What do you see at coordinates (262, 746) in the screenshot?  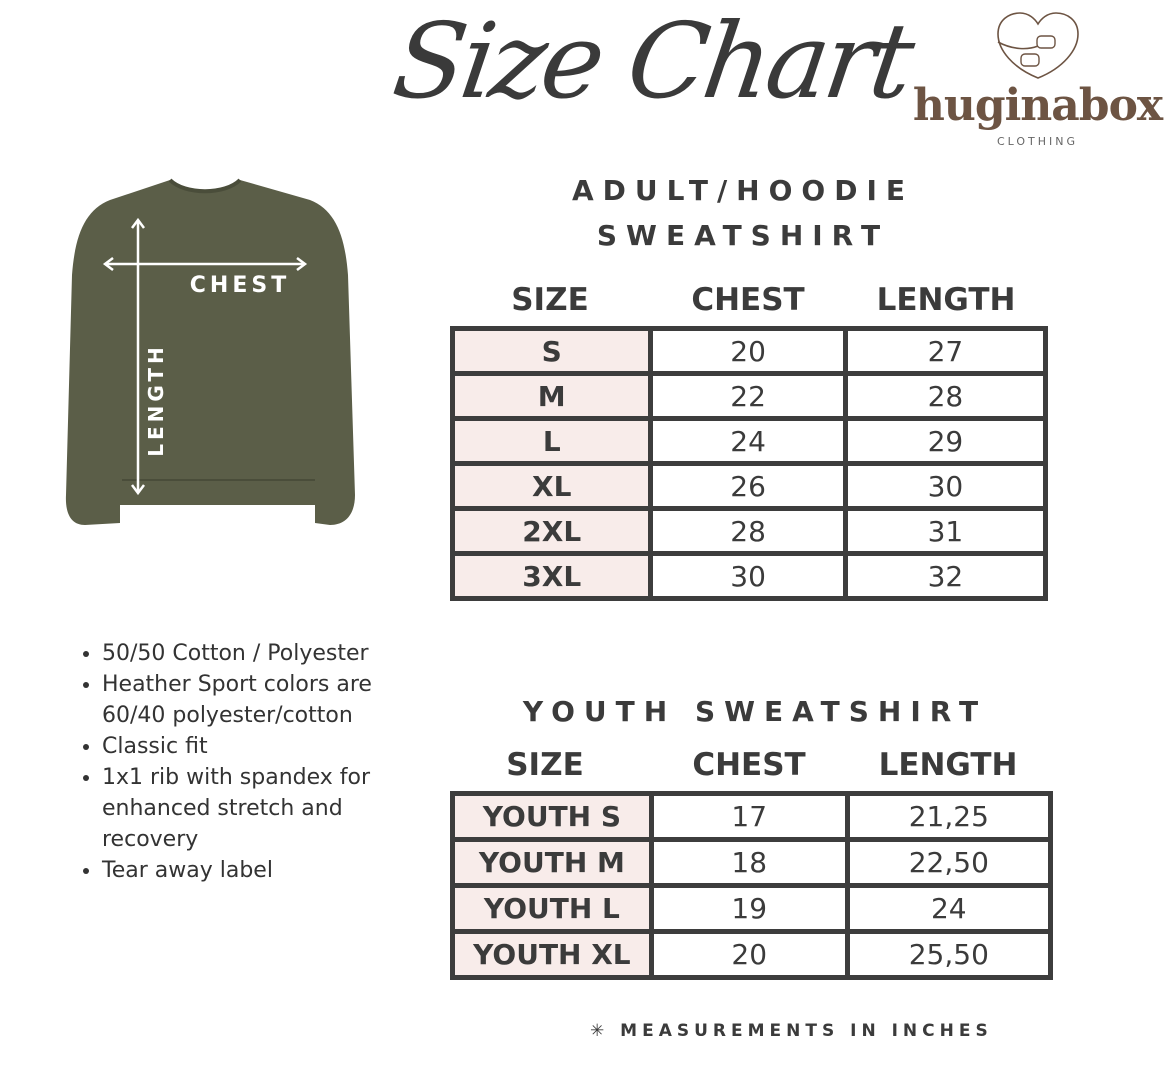 I see `feature-item: Classic fit` at bounding box center [262, 746].